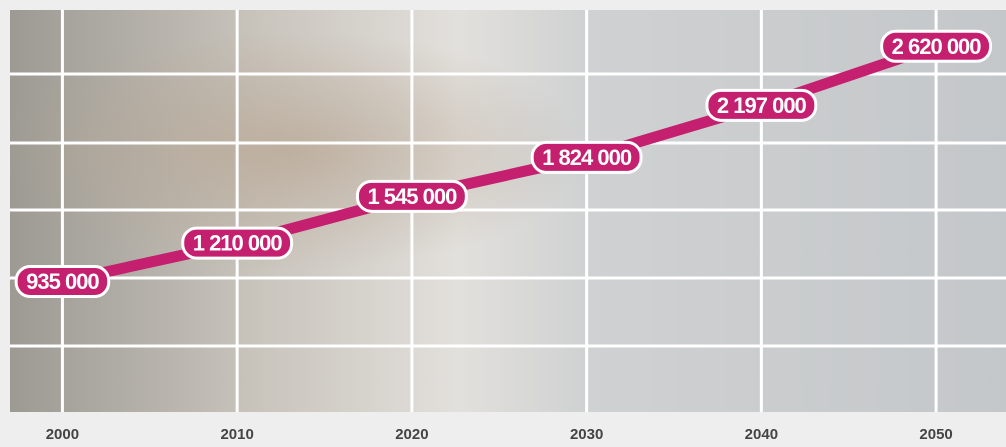 The height and width of the screenshot is (447, 1006). What do you see at coordinates (411, 434) in the screenshot?
I see `x-tick-label: 2020` at bounding box center [411, 434].